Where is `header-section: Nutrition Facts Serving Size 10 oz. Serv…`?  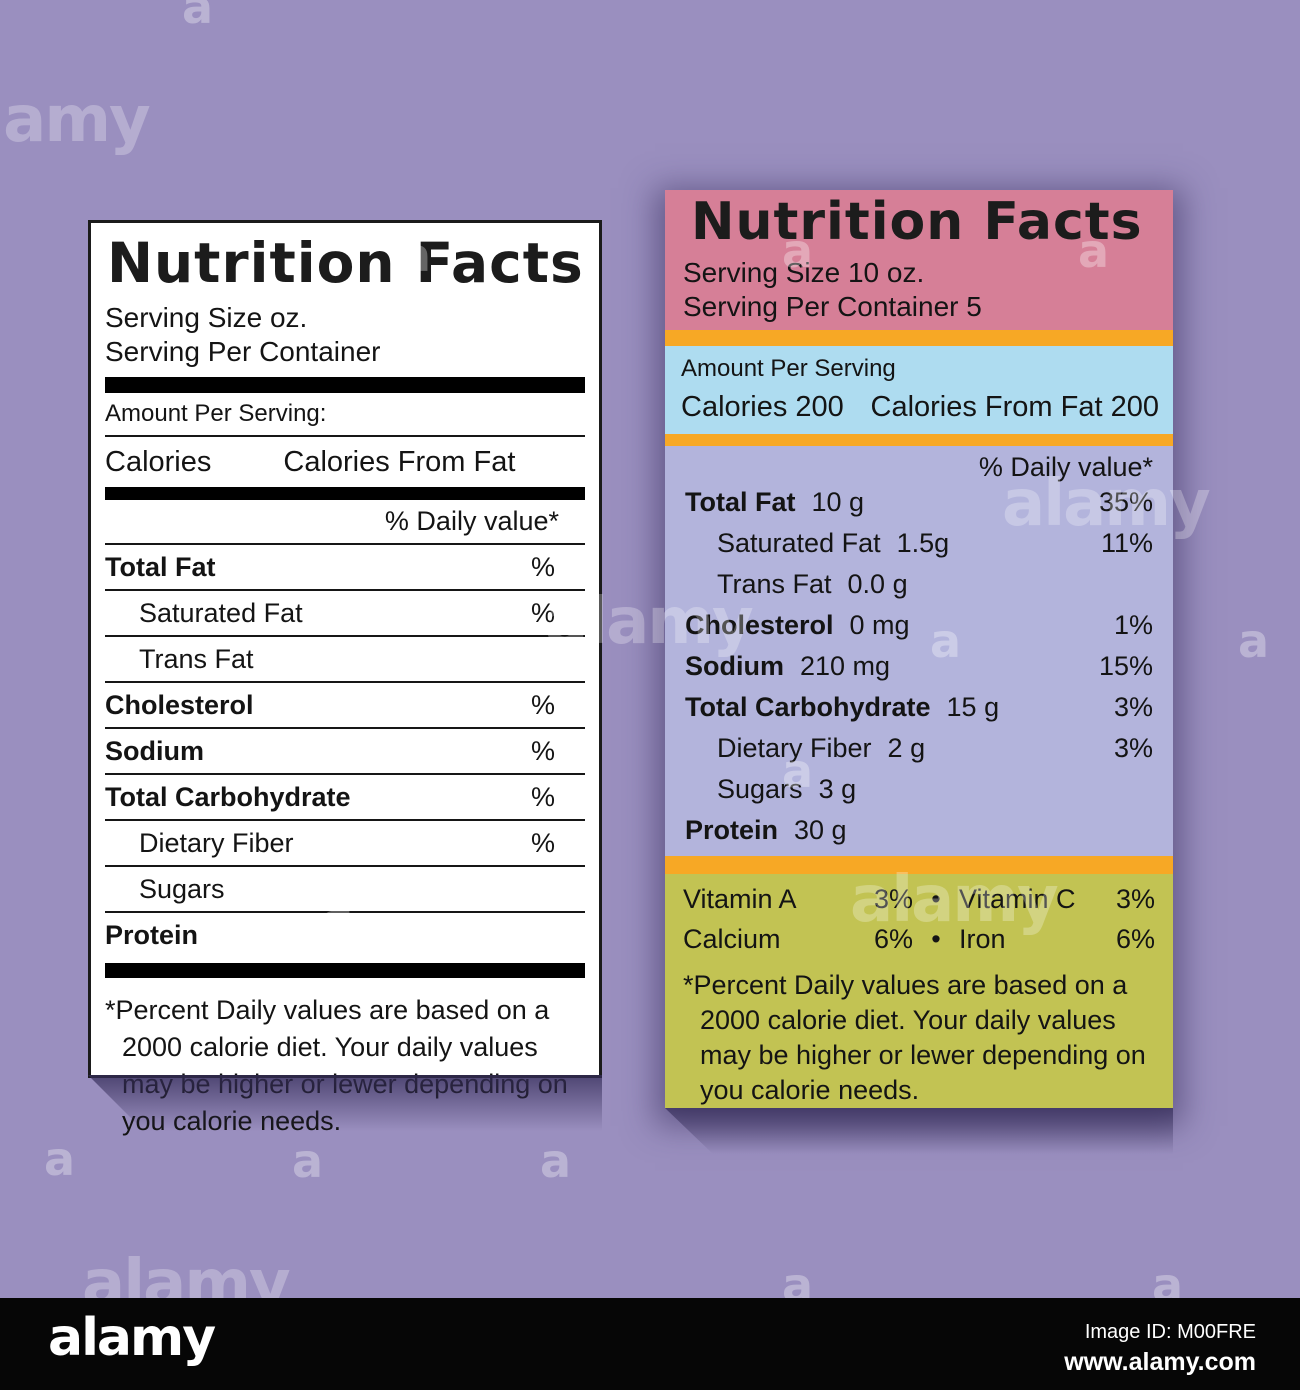 header-section: Nutrition Facts Serving Size 10 oz. Serv… is located at coordinates (919, 260).